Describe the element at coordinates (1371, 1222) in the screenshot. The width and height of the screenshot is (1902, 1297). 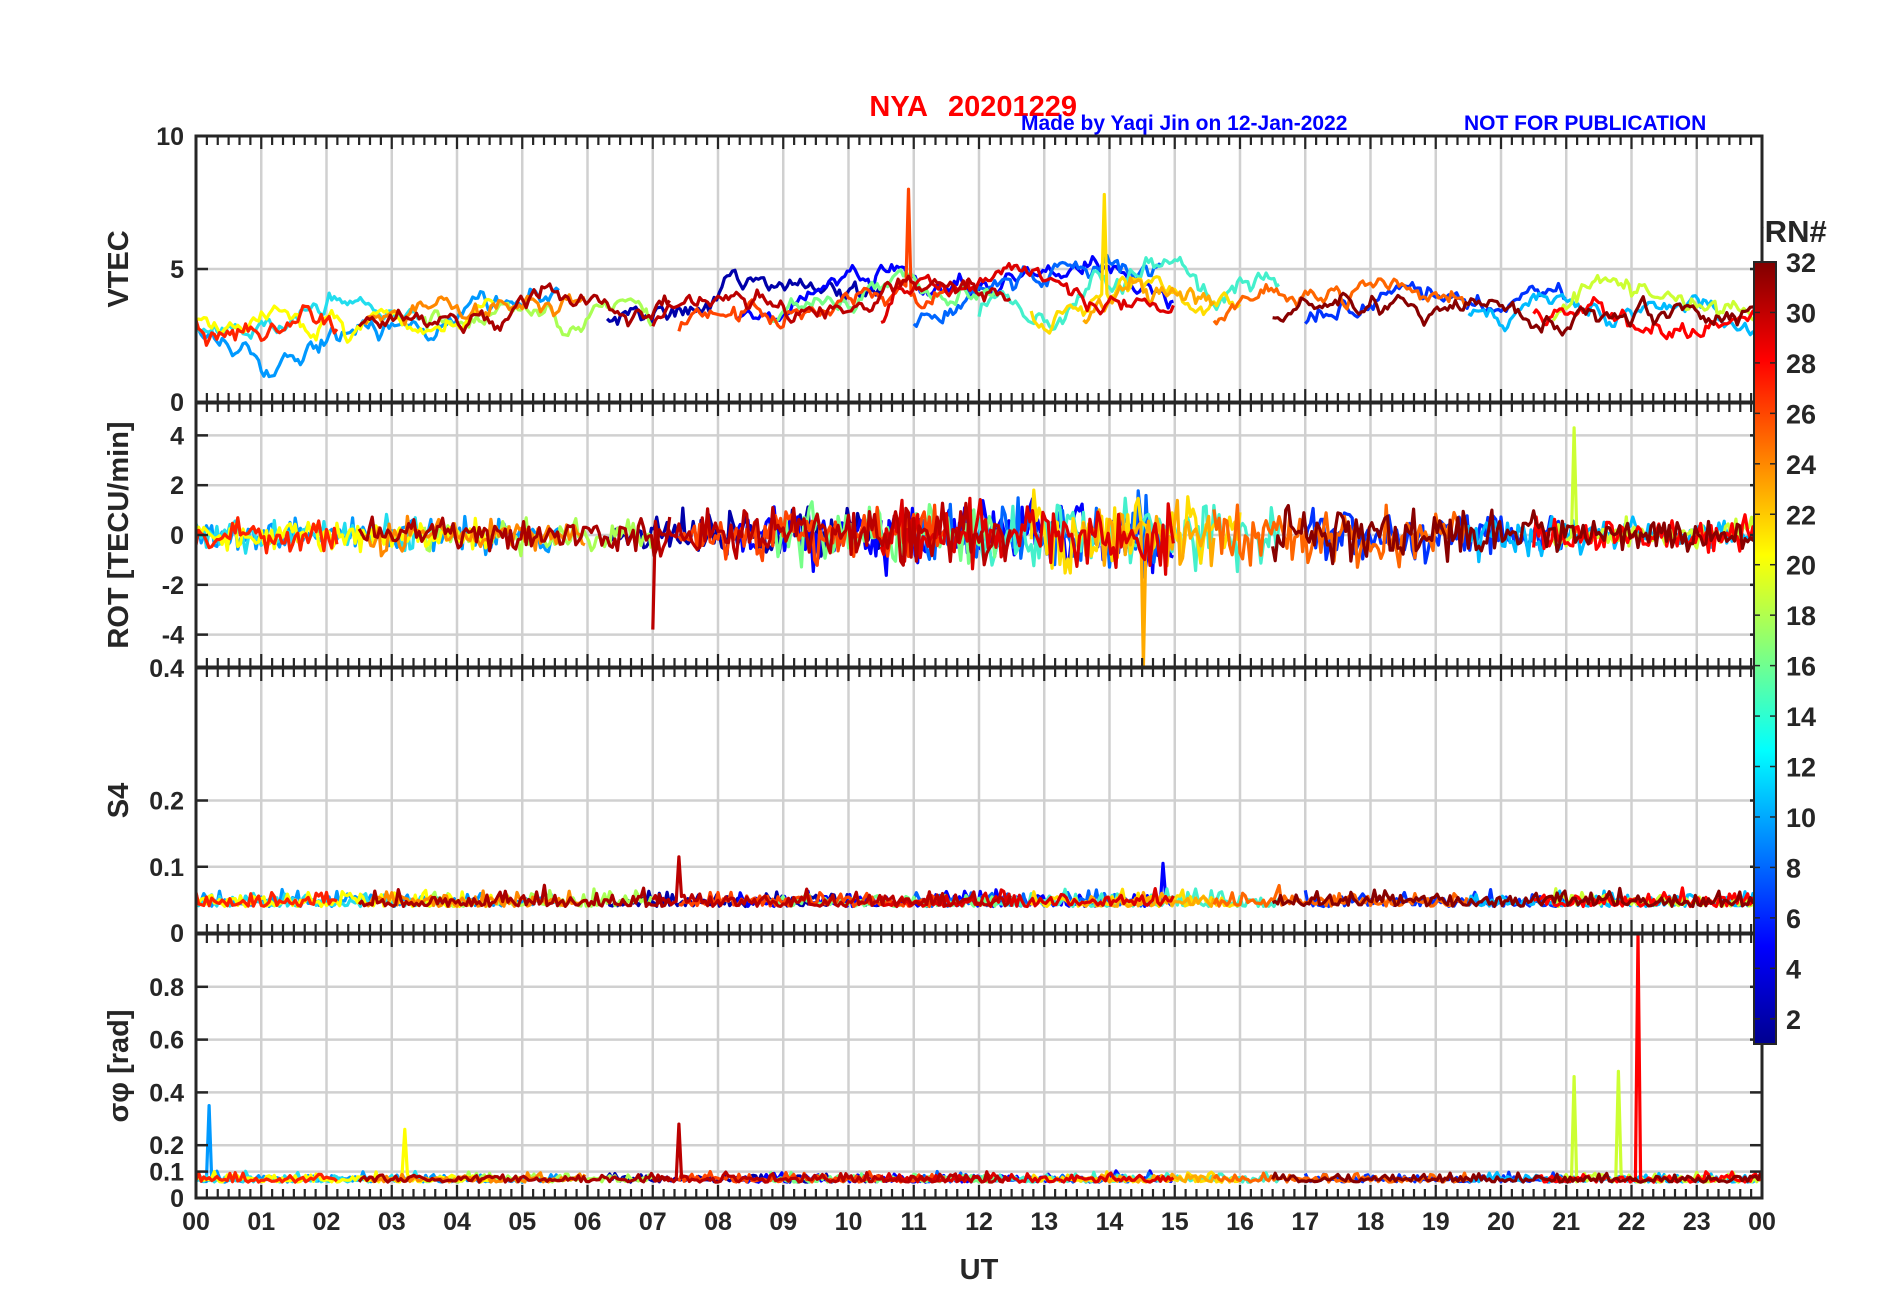
I see `x-tick-label: 18` at that location.